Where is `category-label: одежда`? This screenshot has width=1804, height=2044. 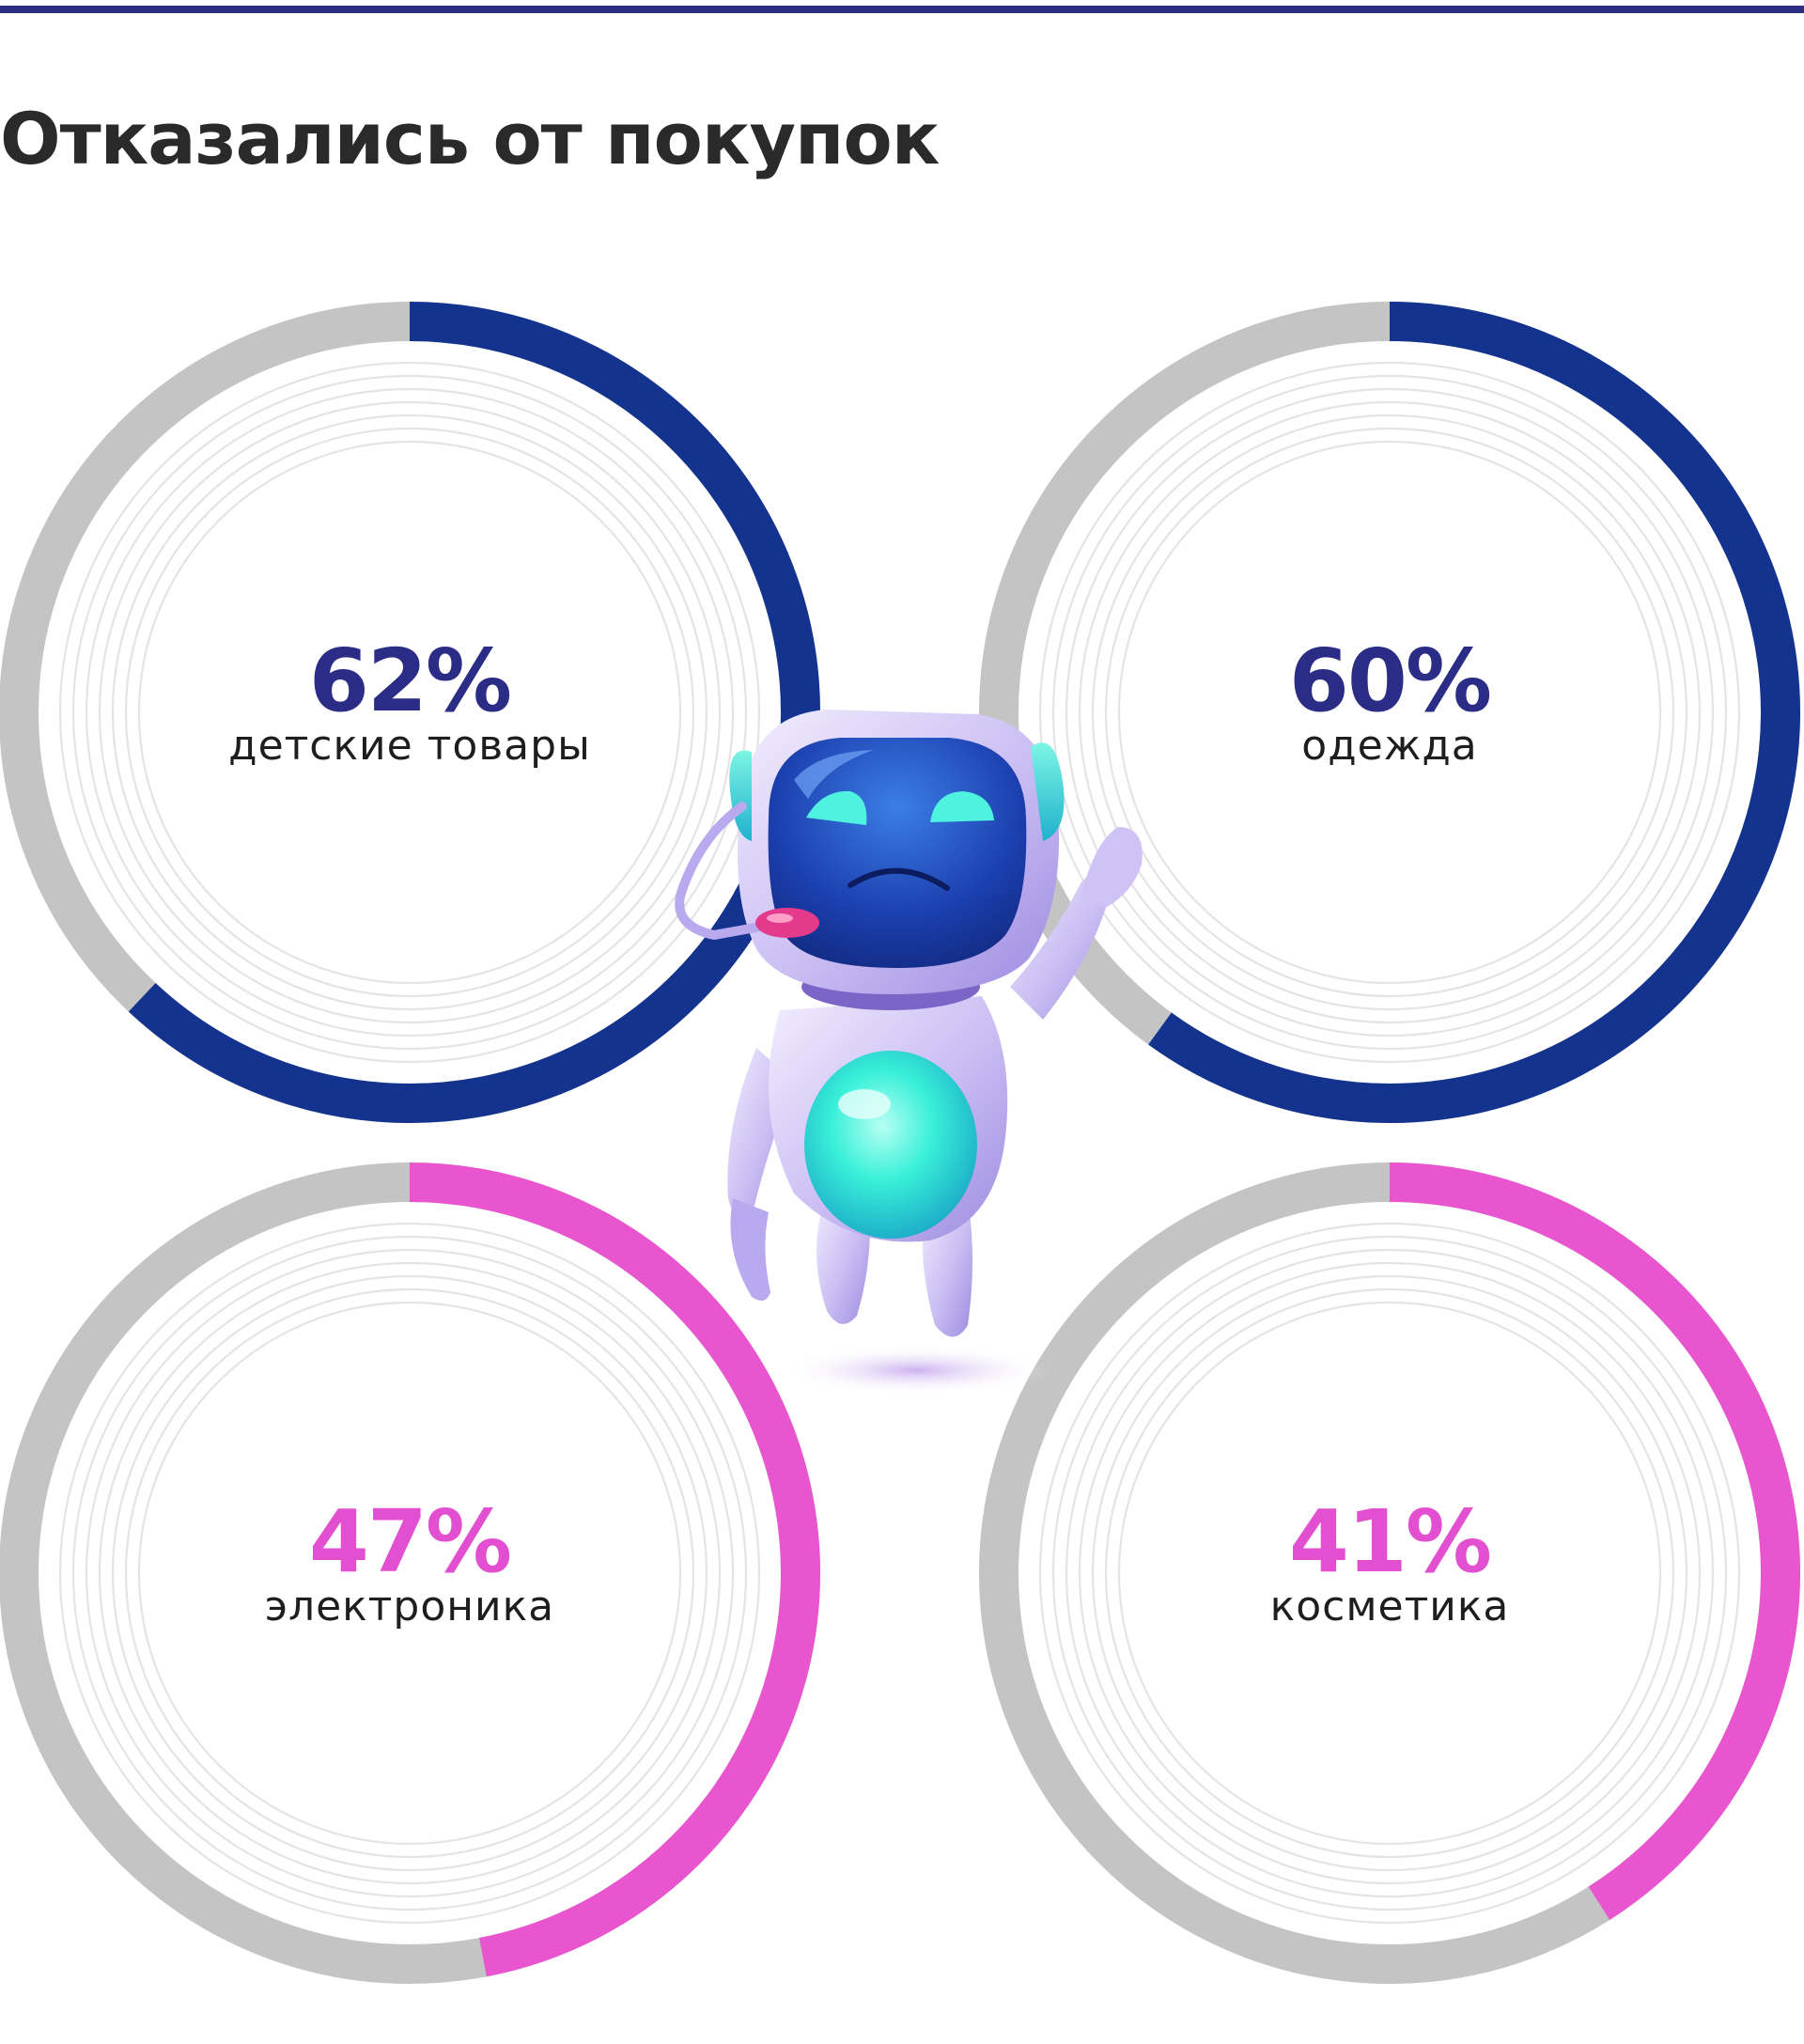
category-label: одежда is located at coordinates (1389, 746).